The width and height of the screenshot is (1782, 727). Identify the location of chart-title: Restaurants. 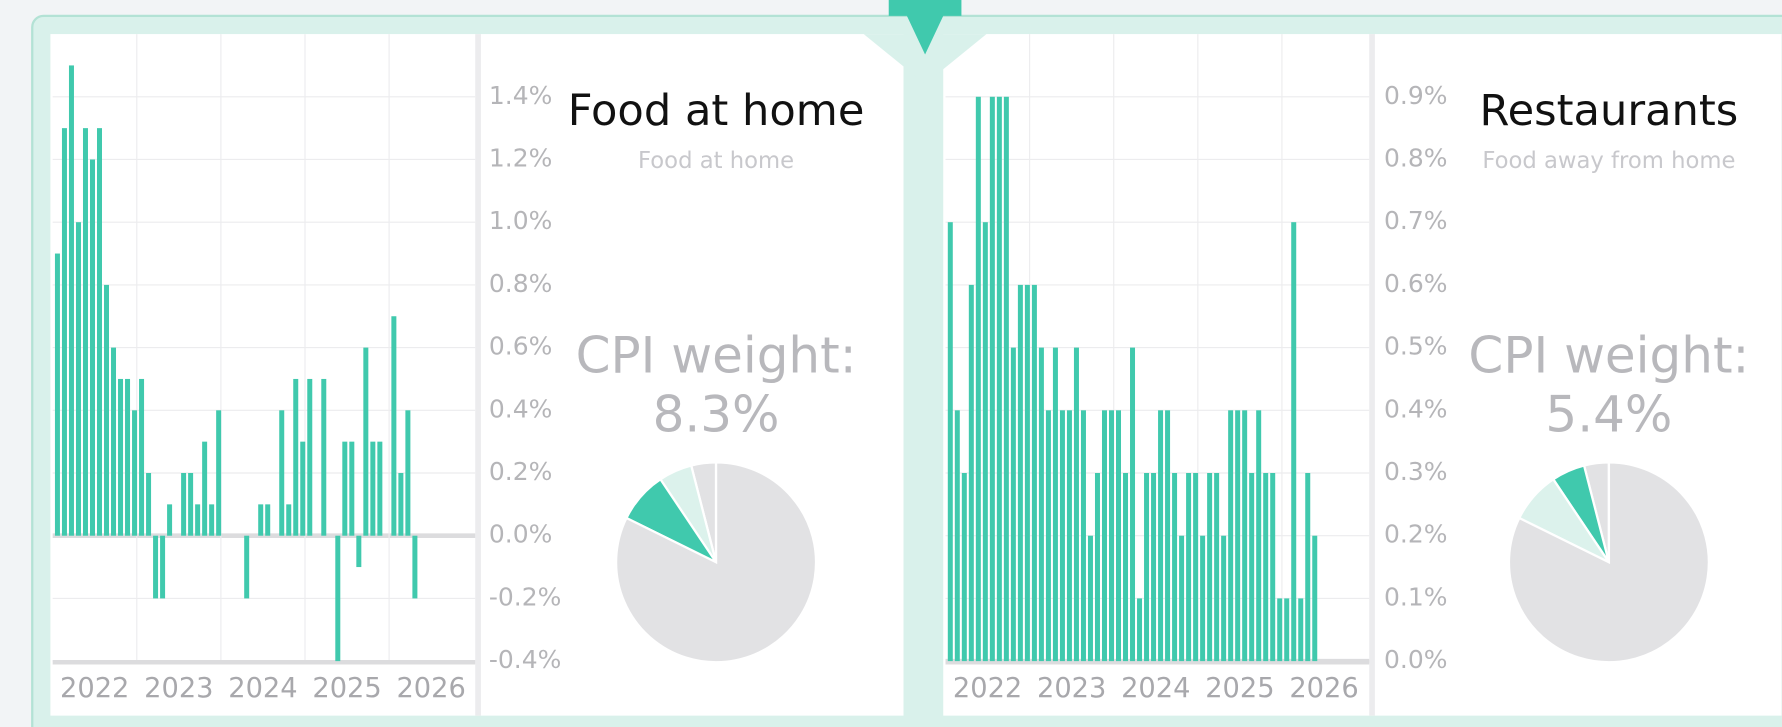
(1609, 111).